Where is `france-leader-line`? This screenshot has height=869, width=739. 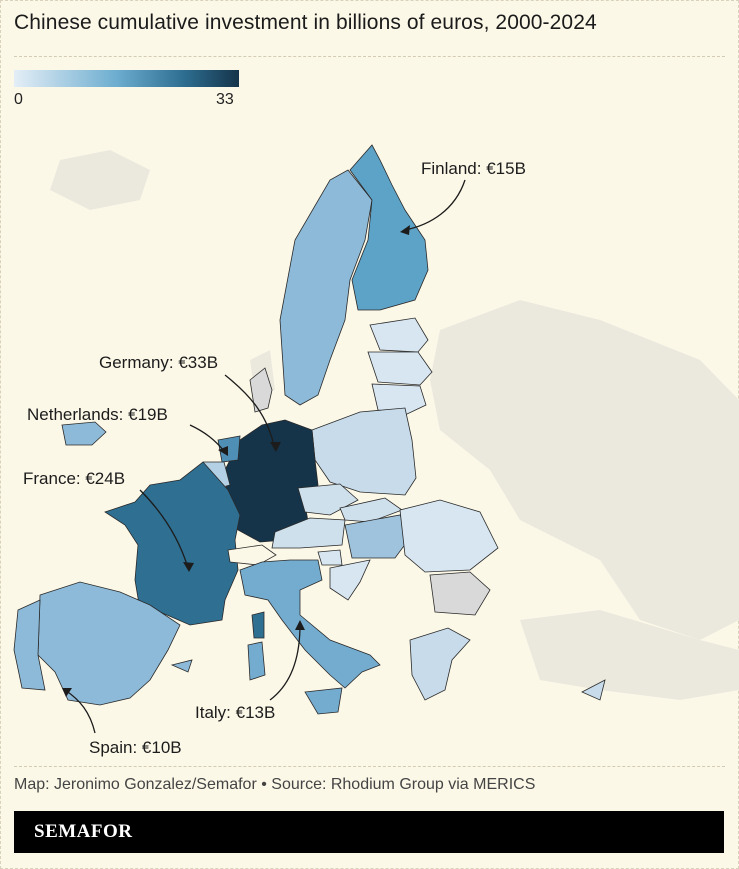
france-leader-line is located at coordinates (164, 529).